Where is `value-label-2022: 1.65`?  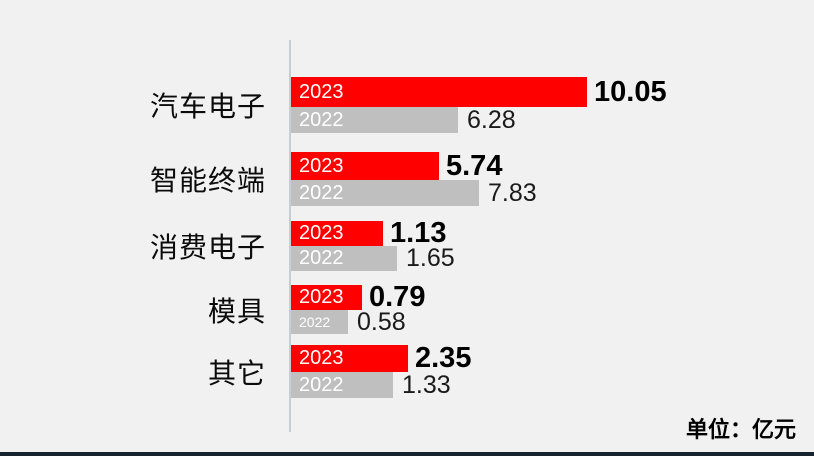 value-label-2022: 1.65 is located at coordinates (430, 258).